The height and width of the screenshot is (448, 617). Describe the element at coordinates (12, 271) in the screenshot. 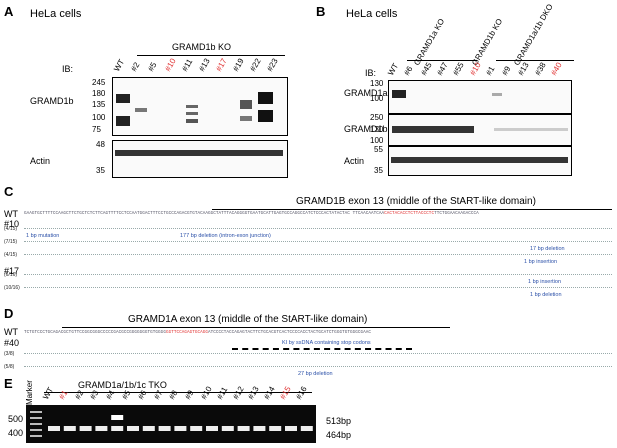

I see `panel-c-clone2-label: #17` at that location.